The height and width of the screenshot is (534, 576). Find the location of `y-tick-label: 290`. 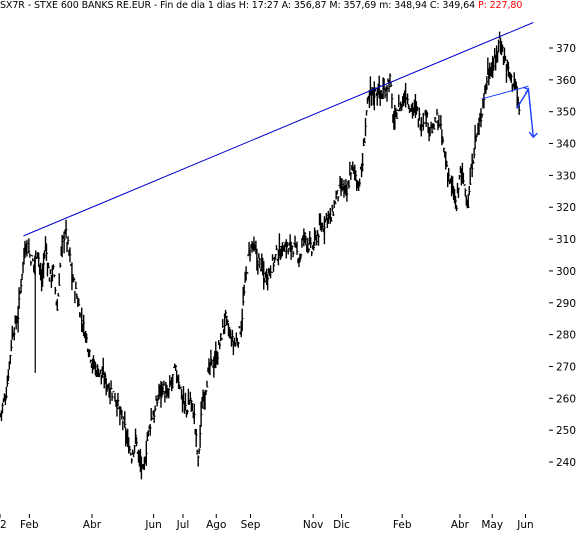

y-tick-label: 290 is located at coordinates (566, 304).